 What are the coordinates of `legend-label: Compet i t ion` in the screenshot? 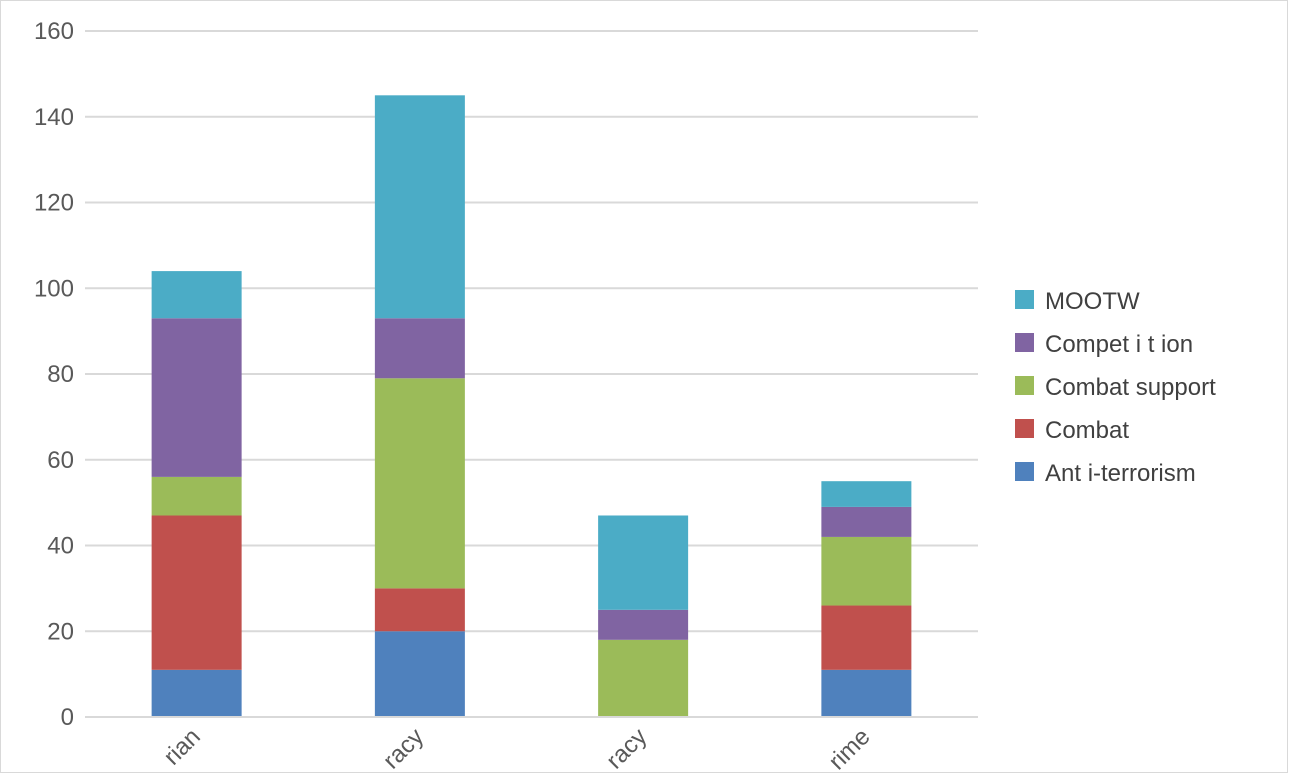 It's located at (1119, 344).